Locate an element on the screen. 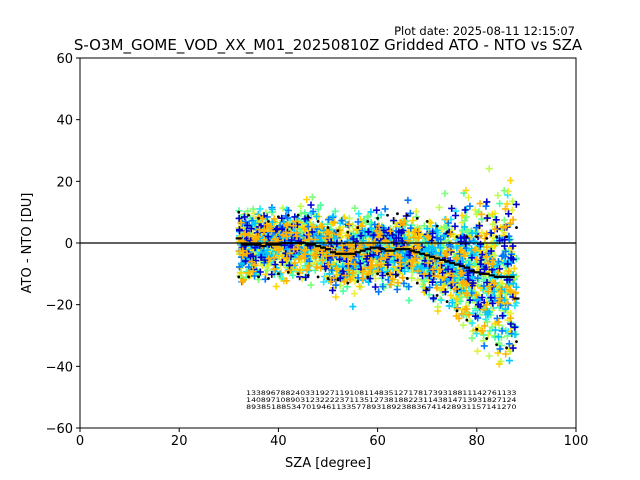 The image size is (640, 480). x-tick-label: 40 is located at coordinates (278, 441).